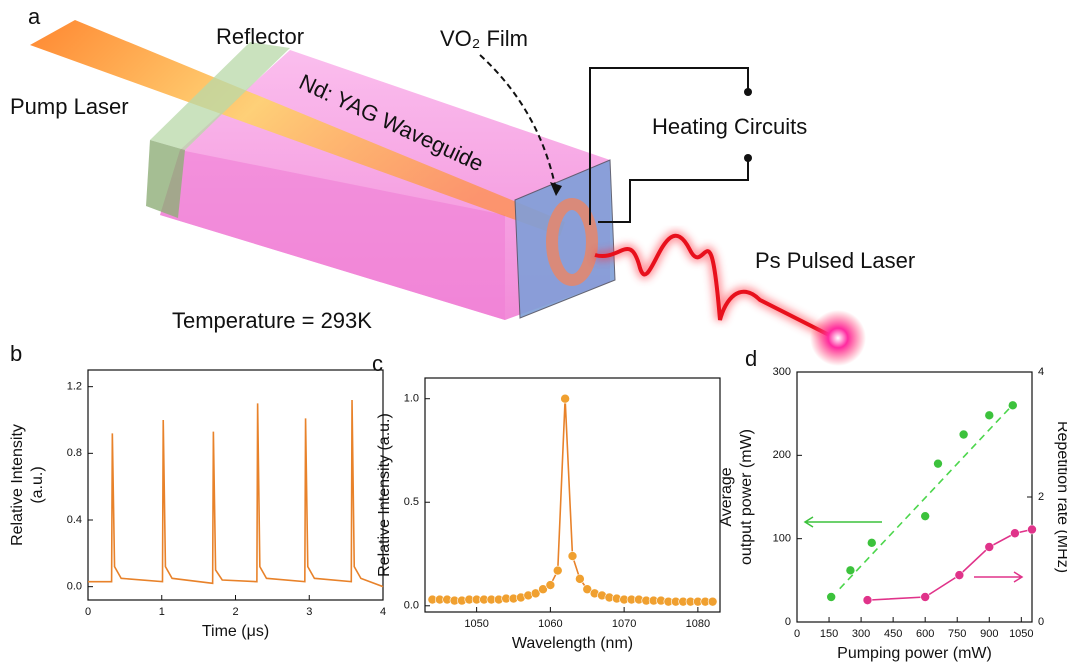 Image resolution: width=1067 pixels, height=667 pixels. Describe the element at coordinates (309, 612) in the screenshot. I see `x-tick-label: 3` at that location.